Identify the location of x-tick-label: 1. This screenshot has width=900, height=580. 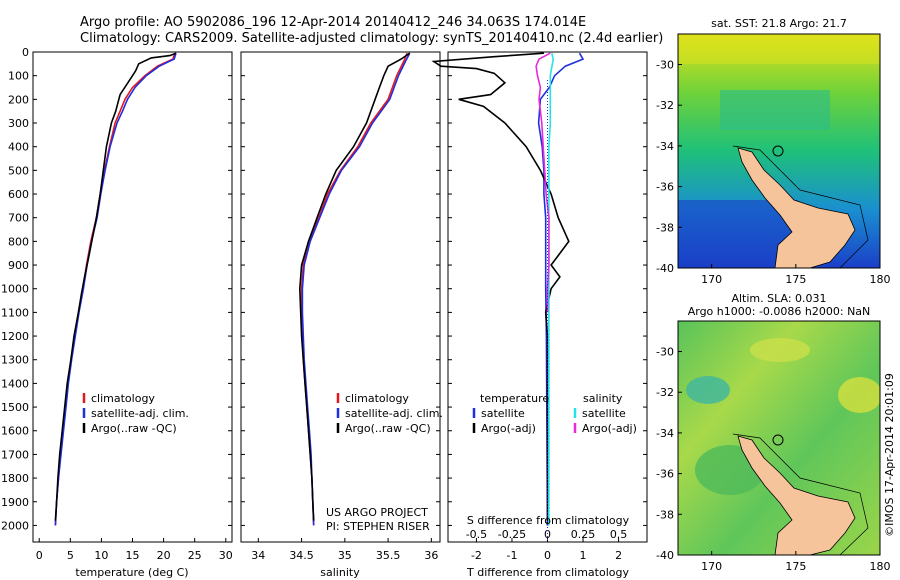
(583, 555).